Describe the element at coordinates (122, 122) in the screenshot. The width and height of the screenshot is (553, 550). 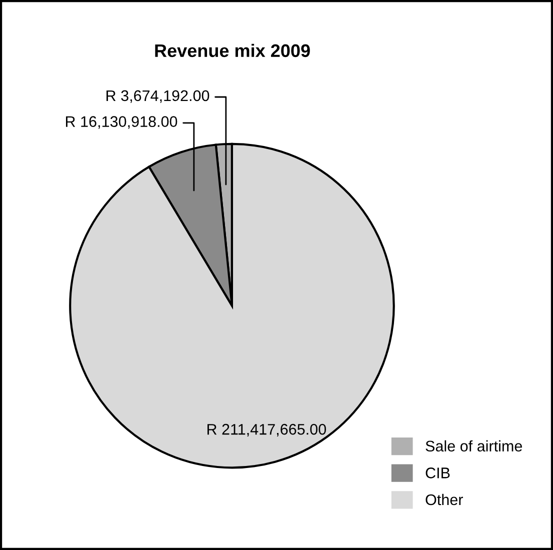
I see `data-label: R 16,130,918.00` at that location.